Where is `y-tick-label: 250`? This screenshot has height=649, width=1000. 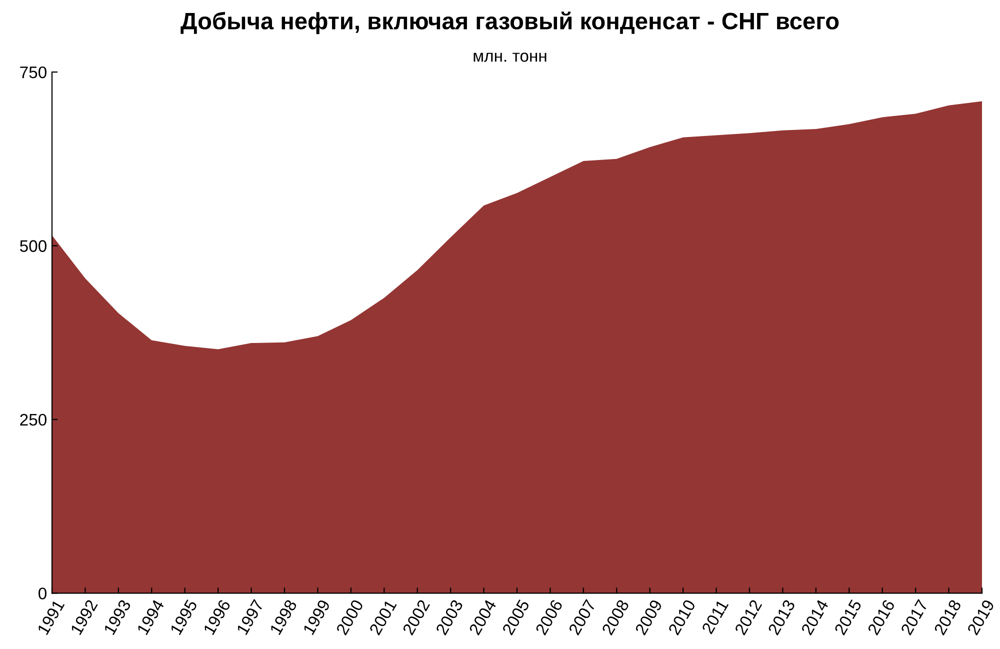 y-tick-label: 250 is located at coordinates (33, 420).